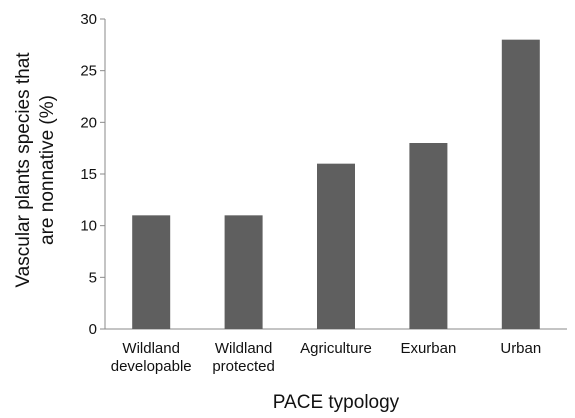  Describe the element at coordinates (23, 170) in the screenshot. I see `y-axis-title-line-1: Vascular plants species that` at that location.